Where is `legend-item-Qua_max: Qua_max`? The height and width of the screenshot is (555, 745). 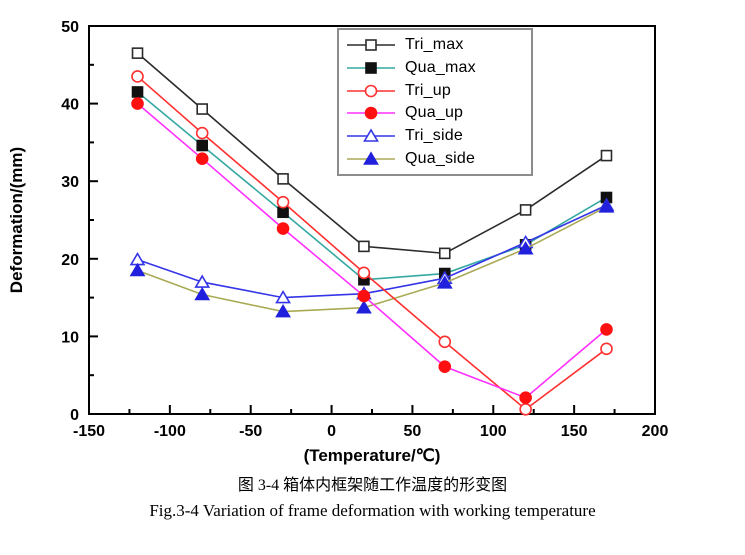
legend-item-Qua_max: Qua_max is located at coordinates (435, 68).